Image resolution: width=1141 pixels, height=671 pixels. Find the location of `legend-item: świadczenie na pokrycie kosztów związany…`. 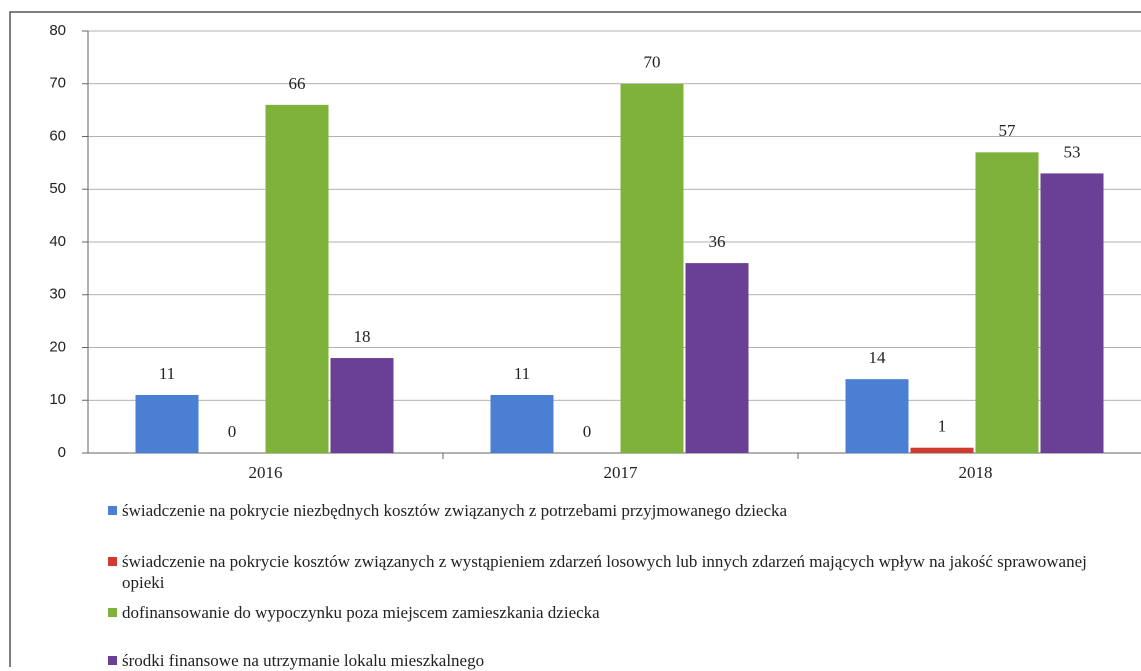

legend-item: świadczenie na pokrycie kosztów związany… is located at coordinates (598, 572).